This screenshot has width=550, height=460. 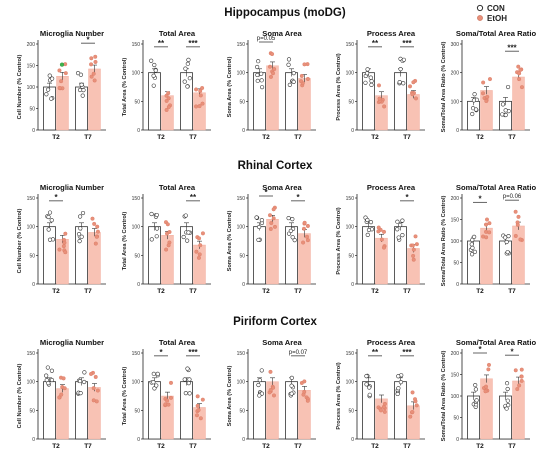 I want to click on y-axis-label: Cell Number (% Control), so click(x=20, y=396).